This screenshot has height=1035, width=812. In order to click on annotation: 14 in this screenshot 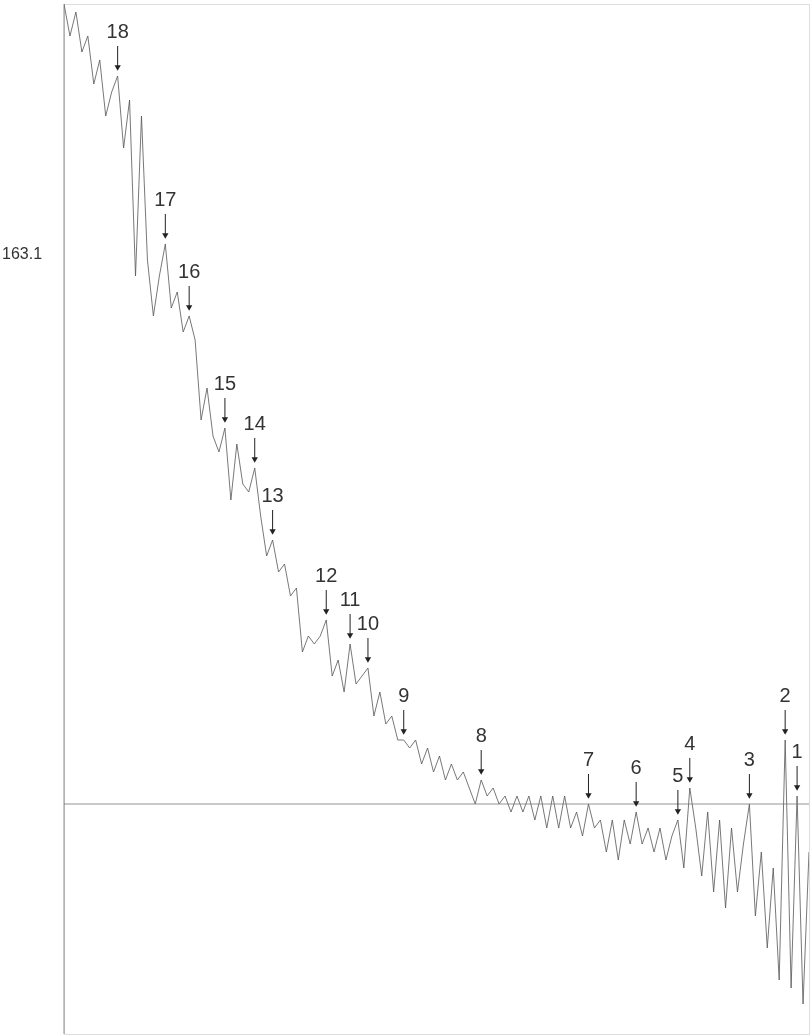, I will do `click(254, 423)`.